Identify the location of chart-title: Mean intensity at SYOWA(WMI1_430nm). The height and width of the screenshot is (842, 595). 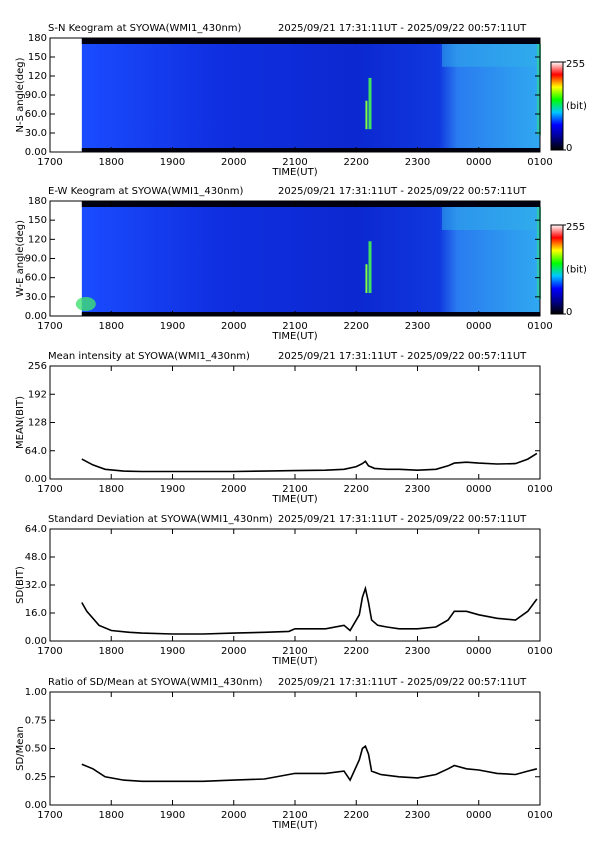
(149, 356).